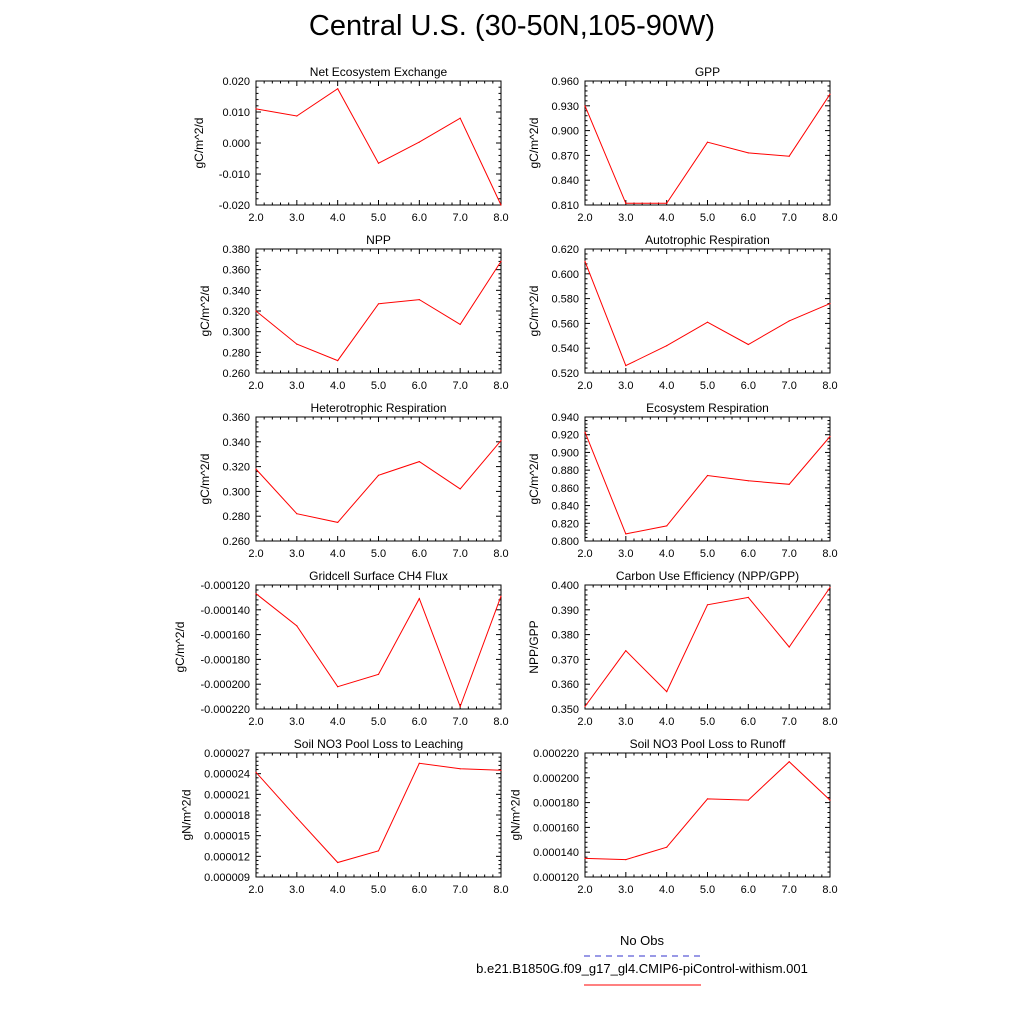  Describe the element at coordinates (515, 815) in the screenshot. I see `y-axis-label: gN/m^2/d` at that location.